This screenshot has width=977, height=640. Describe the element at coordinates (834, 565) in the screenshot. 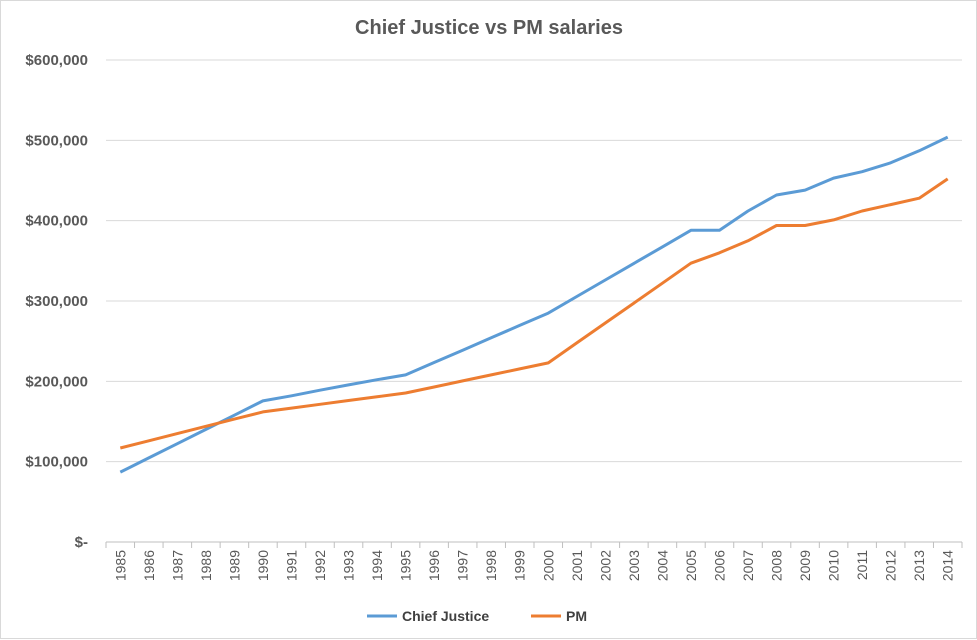

I see `x-tick-label: 2010` at that location.